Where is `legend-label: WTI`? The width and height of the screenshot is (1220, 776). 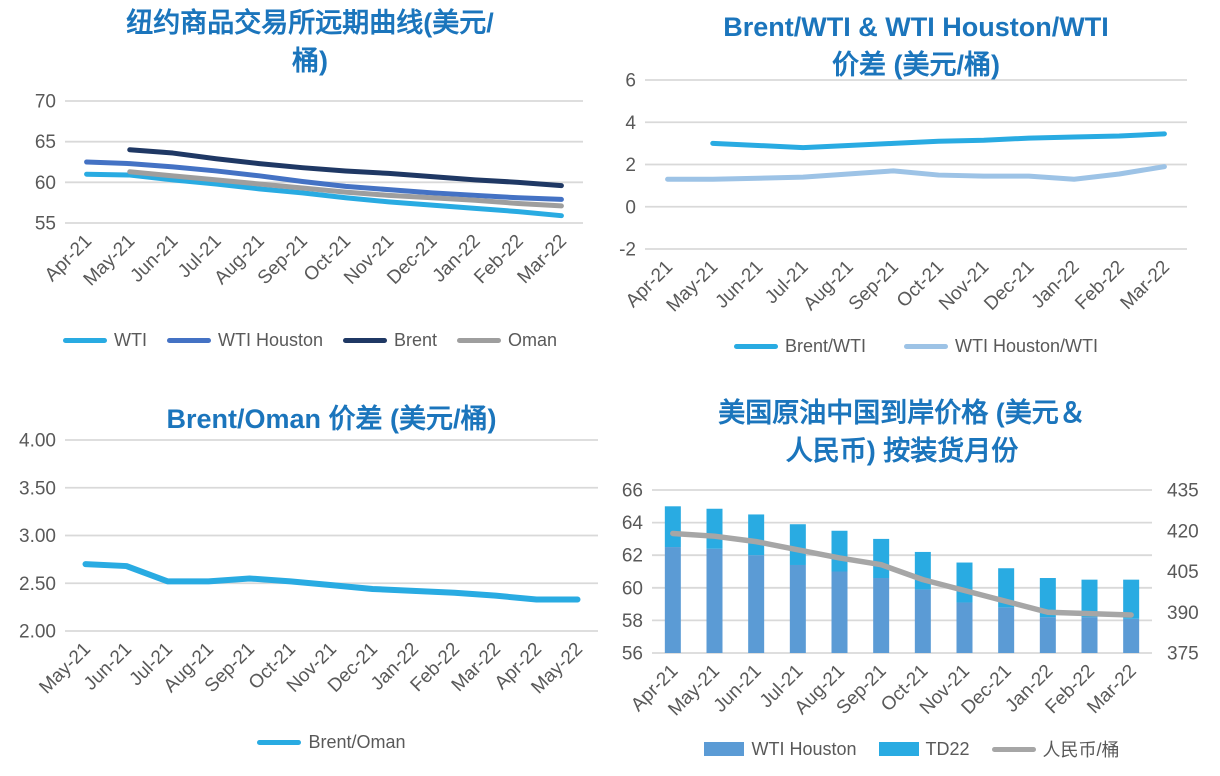
legend-label: WTI is located at coordinates (130, 340).